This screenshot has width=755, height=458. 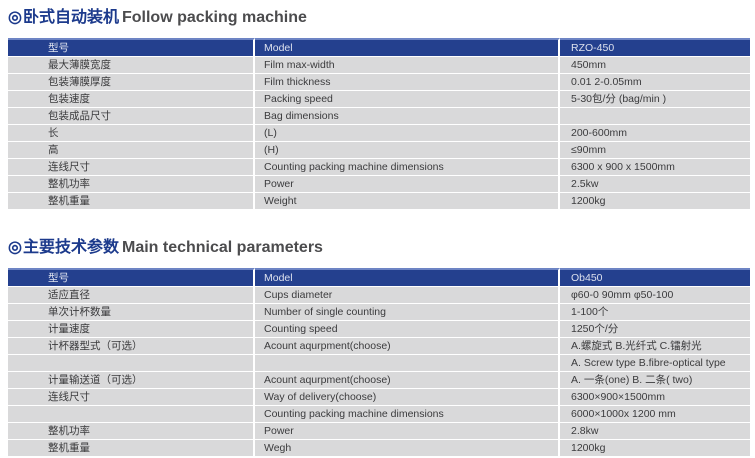 I want to click on table-header-row: 型号 Model Ob450, so click(x=379, y=277).